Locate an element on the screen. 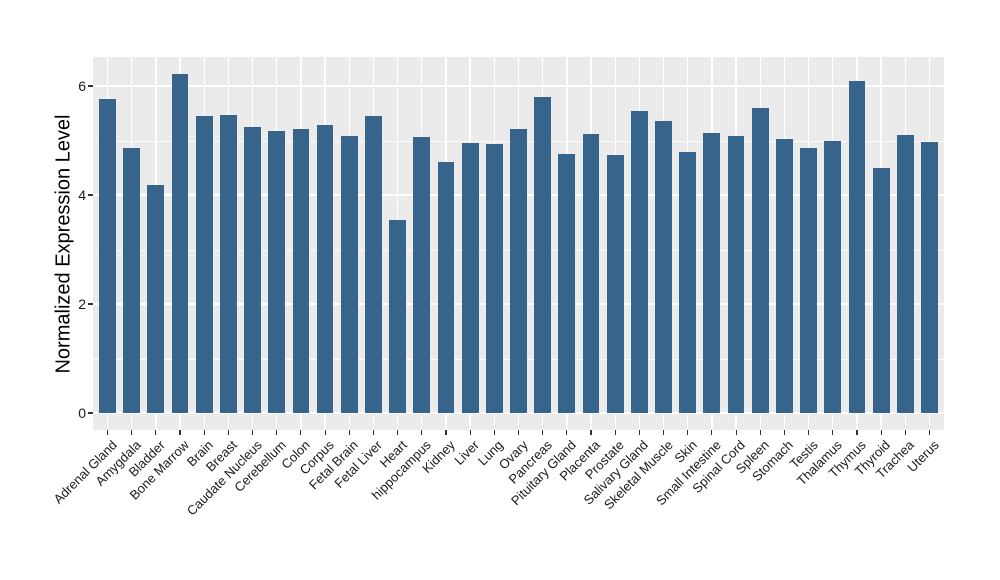 The image size is (1000, 580). y-tick-label: 4 is located at coordinates (82, 195).